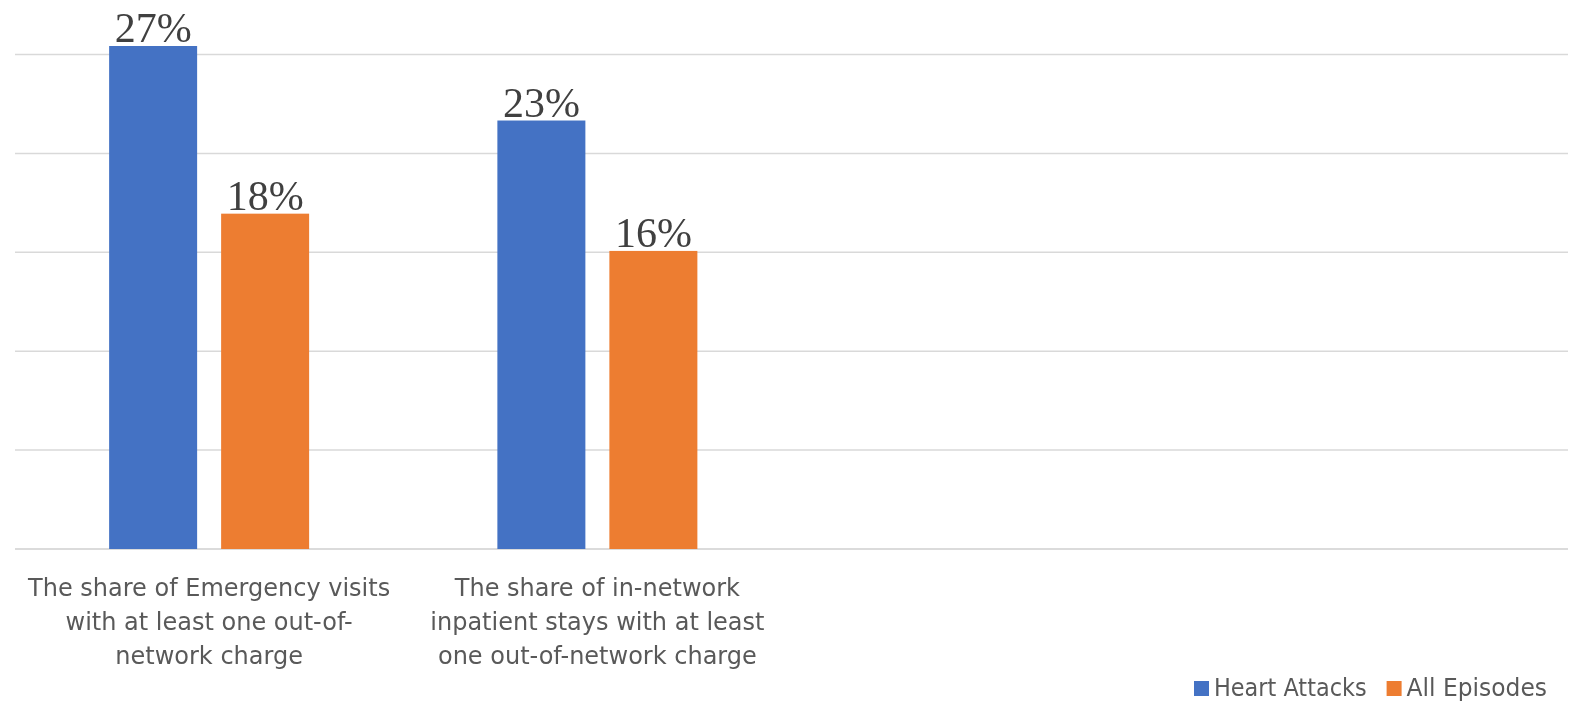 This screenshot has width=1573, height=714. I want to click on data-label: 16%, so click(653, 232).